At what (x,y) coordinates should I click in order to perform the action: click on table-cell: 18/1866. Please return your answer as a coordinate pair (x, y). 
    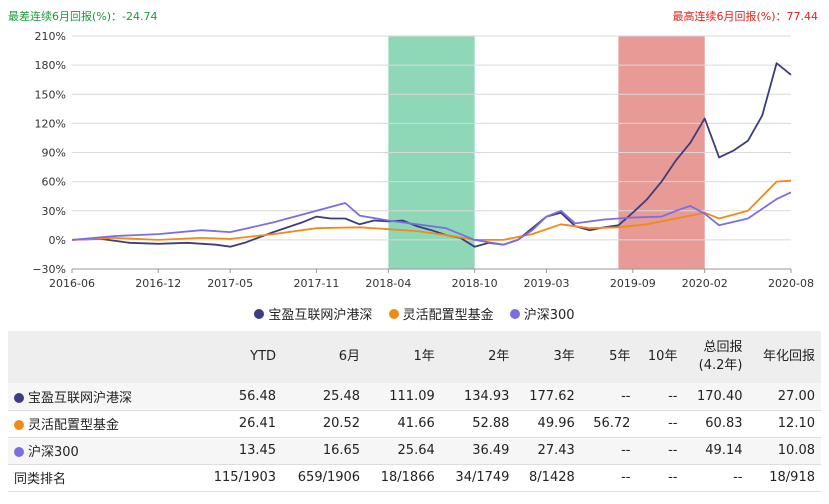
    Looking at the image, I should click on (403, 478).